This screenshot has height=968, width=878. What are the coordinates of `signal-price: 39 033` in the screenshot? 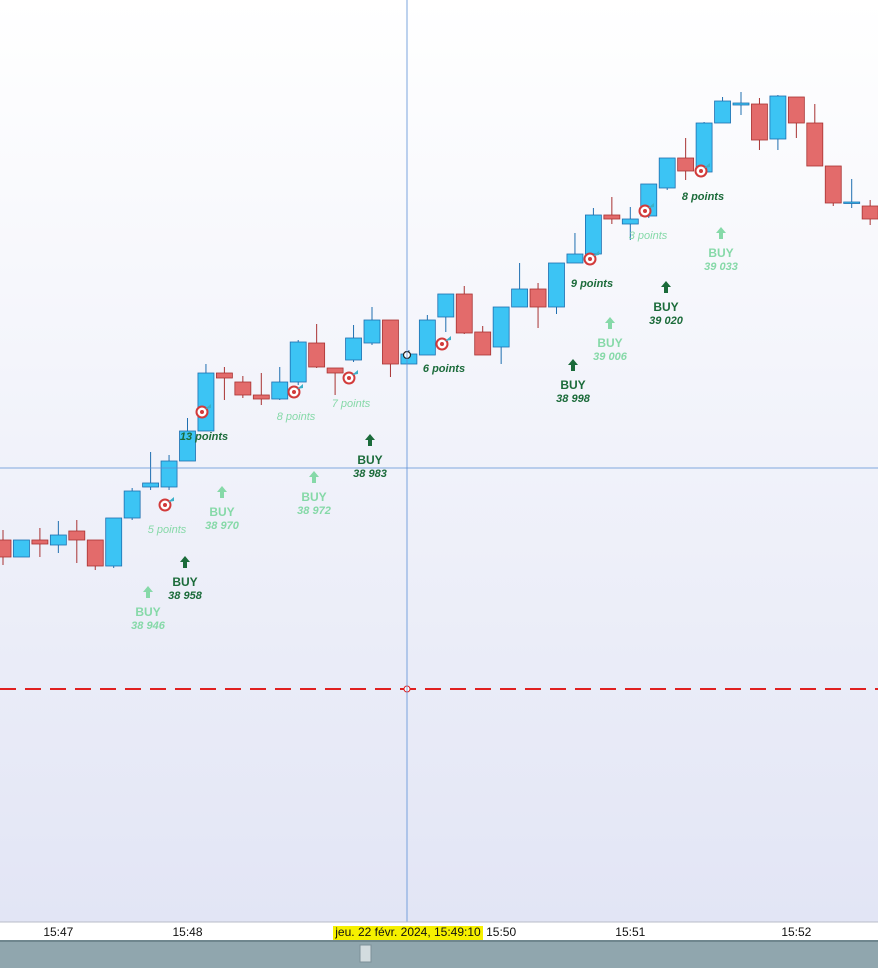 It's located at (721, 267).